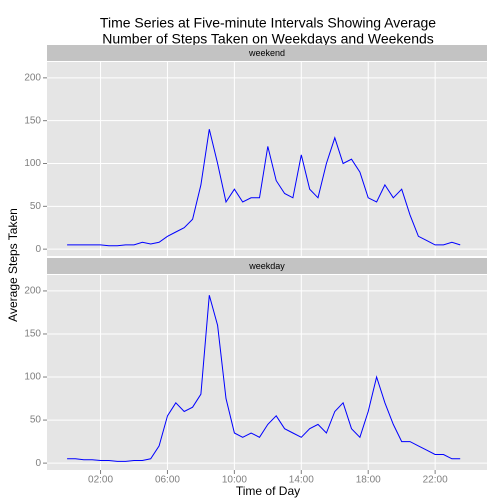 The height and width of the screenshot is (504, 504). What do you see at coordinates (435, 480) in the screenshot?
I see `x-tick-label: 22:00` at bounding box center [435, 480].